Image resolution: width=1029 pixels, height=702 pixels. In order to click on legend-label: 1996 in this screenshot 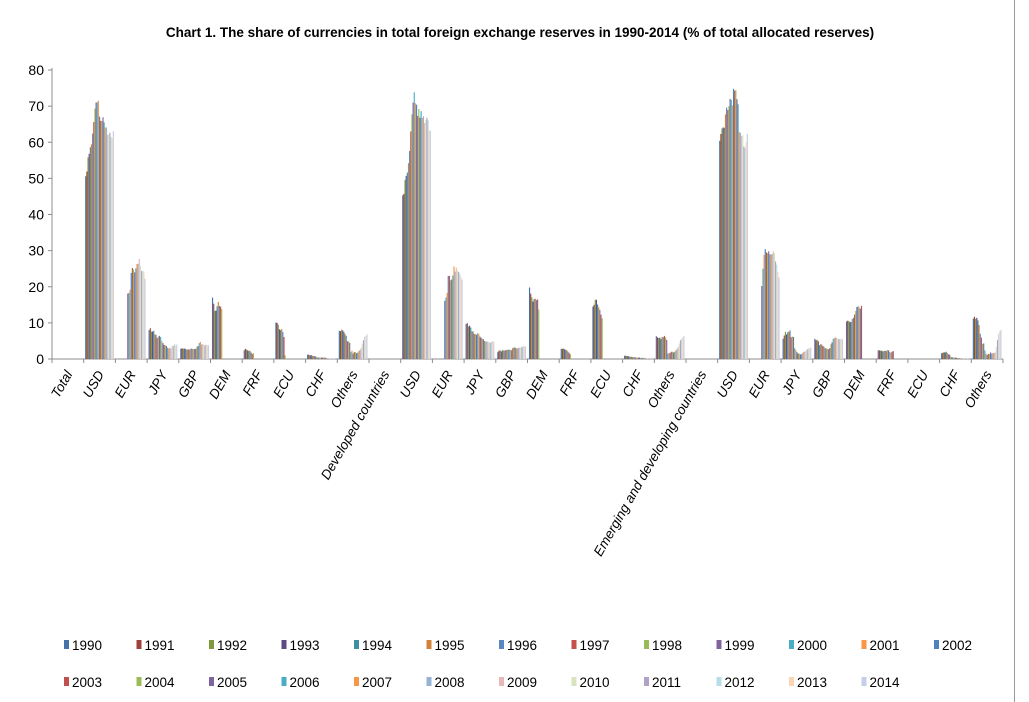, I will do `click(522, 645)`.